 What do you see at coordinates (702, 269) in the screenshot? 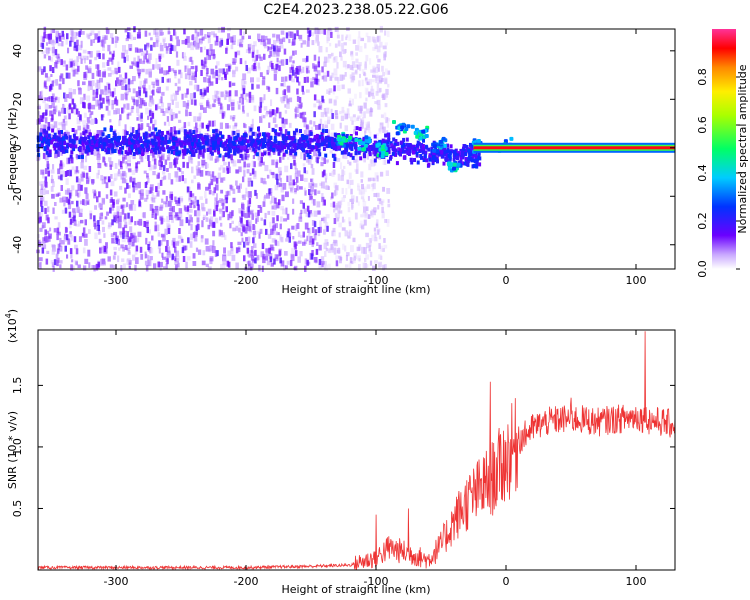
I see `colorbar-tick-label: 0.0` at bounding box center [702, 269].